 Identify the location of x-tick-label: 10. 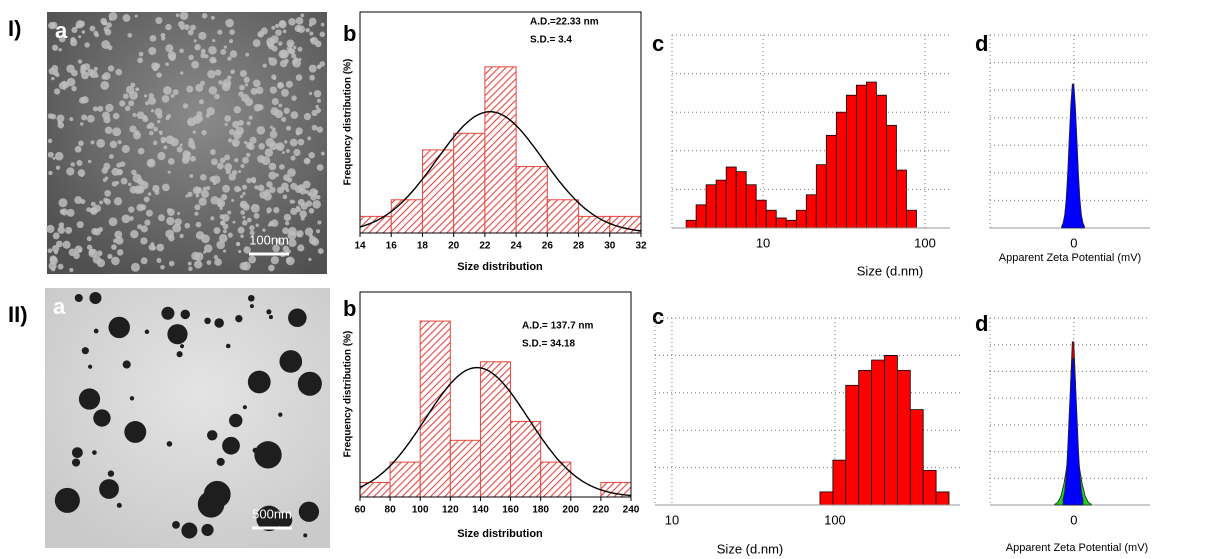
(763, 242).